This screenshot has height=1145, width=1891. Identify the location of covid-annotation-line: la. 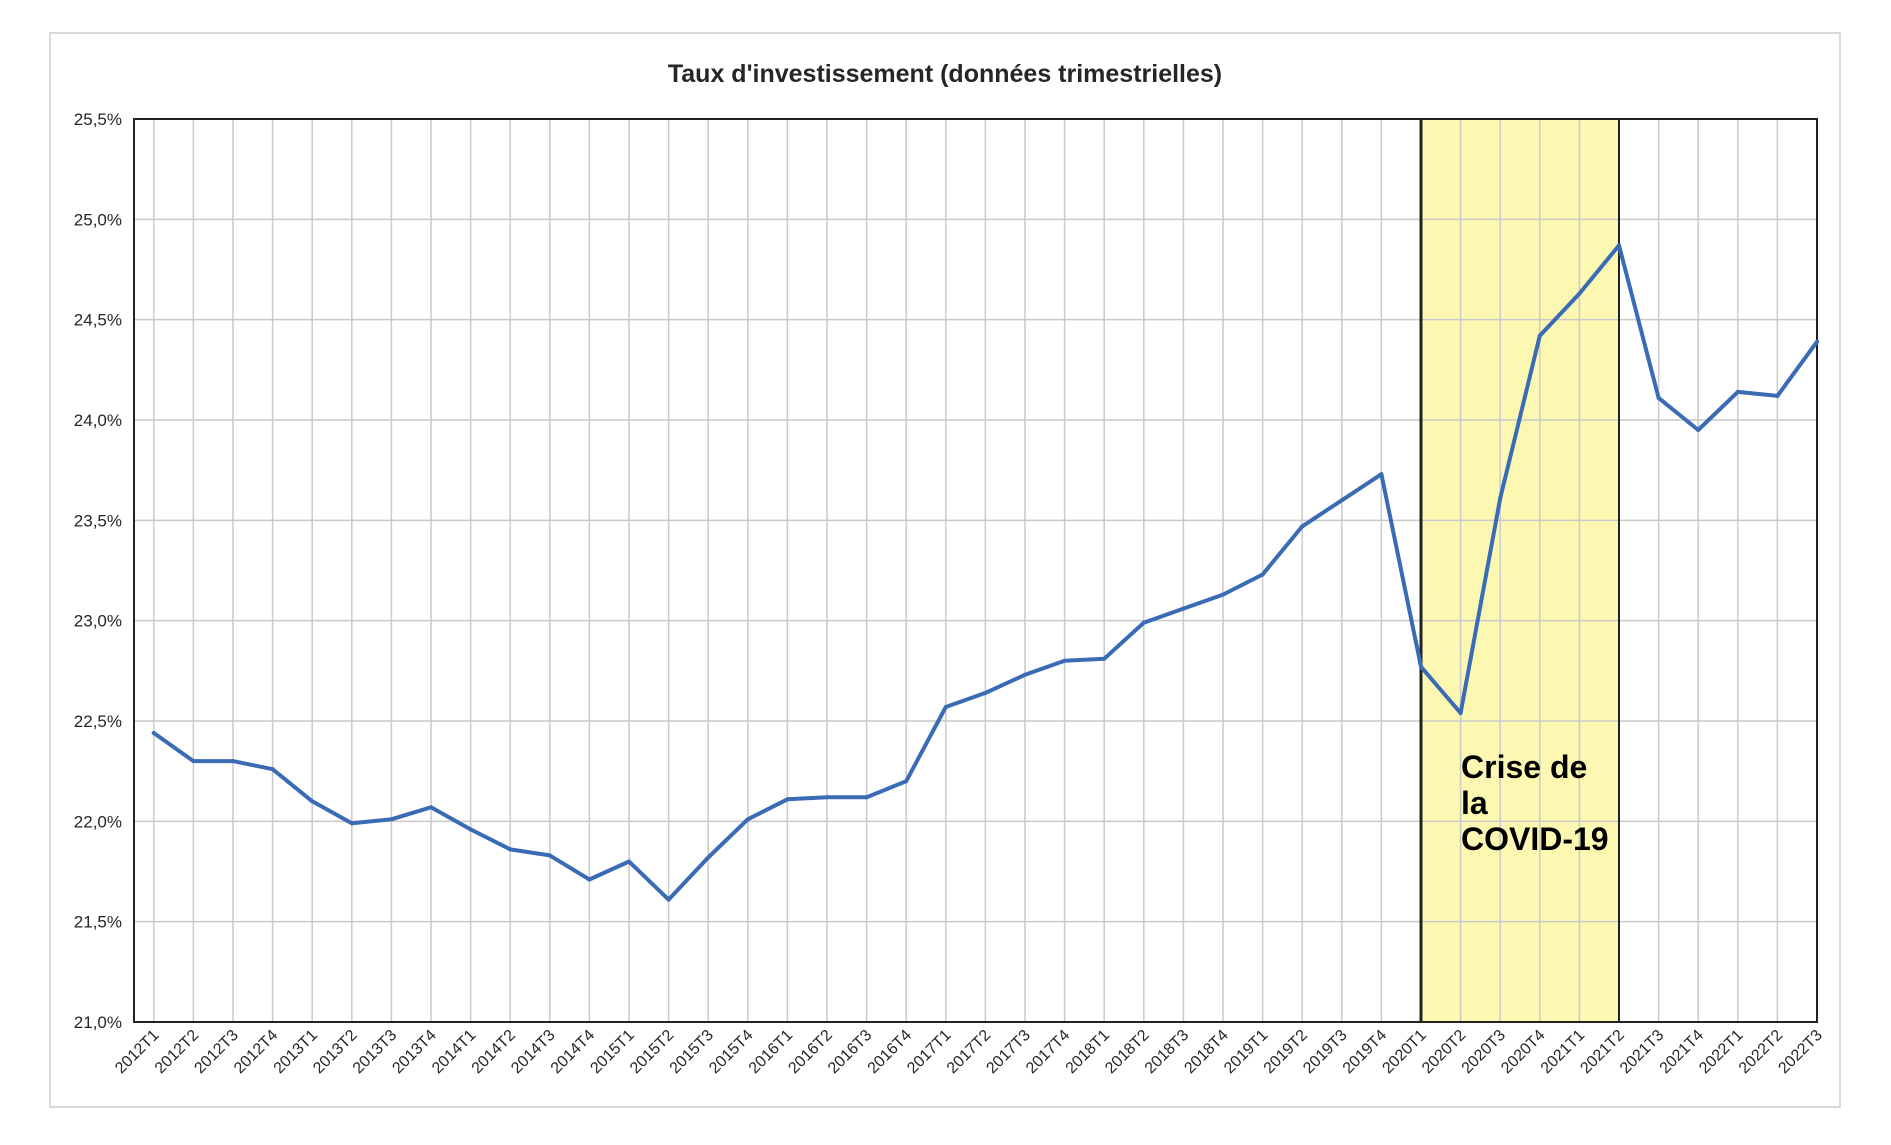
(1474, 803).